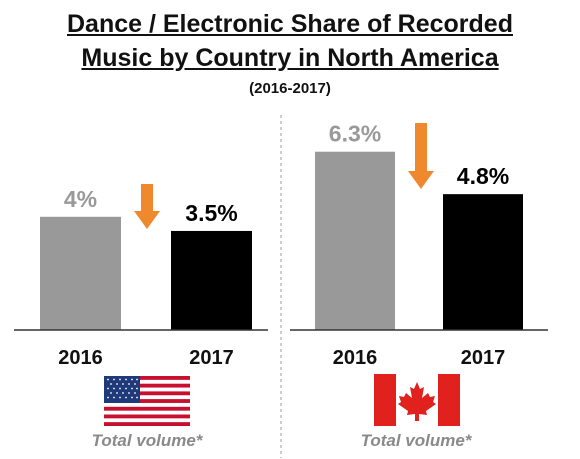  Describe the element at coordinates (417, 400) in the screenshot. I see `canada-flag-icon` at that location.